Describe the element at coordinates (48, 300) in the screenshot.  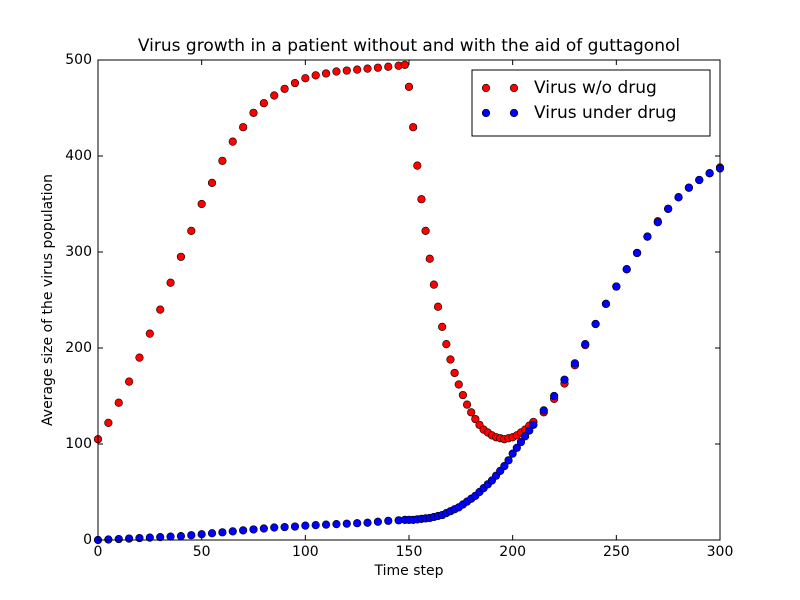
I see `y-axis-label: Average size of the virus population` at that location.